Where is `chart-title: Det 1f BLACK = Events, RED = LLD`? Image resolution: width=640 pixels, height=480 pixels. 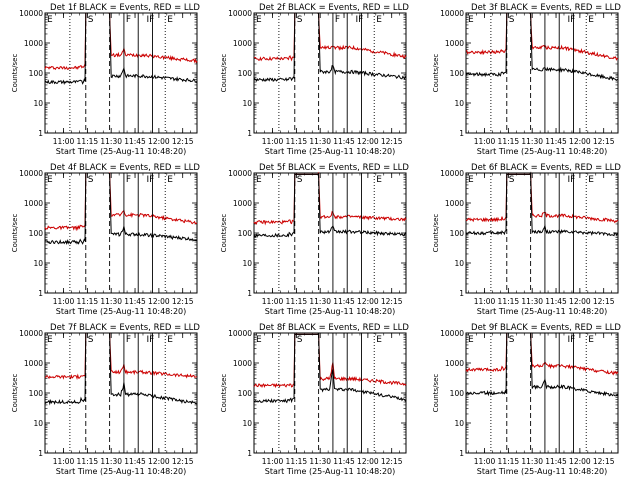 chart-title: Det 1f BLACK = Events, RED = LLD is located at coordinates (125, 8).